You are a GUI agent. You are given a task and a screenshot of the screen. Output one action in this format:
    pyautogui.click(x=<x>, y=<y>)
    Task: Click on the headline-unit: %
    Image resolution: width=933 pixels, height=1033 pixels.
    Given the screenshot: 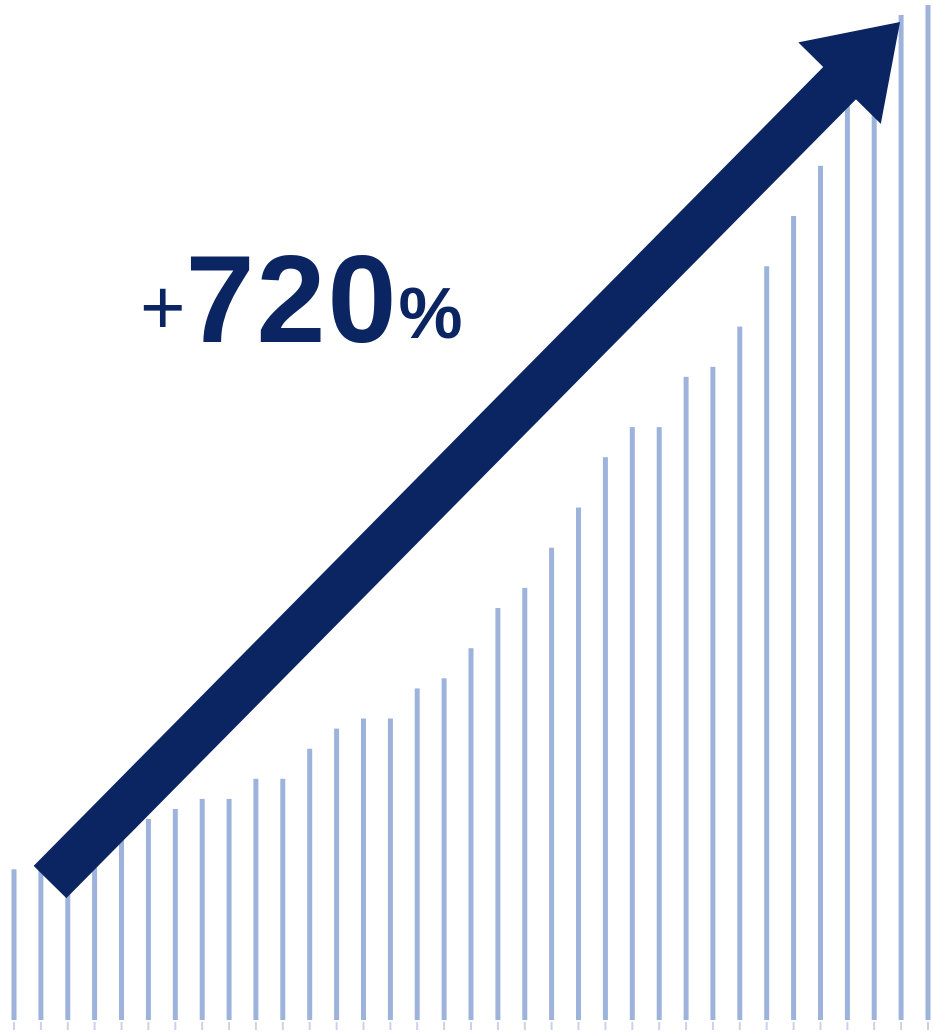 What is the action you would take?
    pyautogui.click(x=430, y=314)
    